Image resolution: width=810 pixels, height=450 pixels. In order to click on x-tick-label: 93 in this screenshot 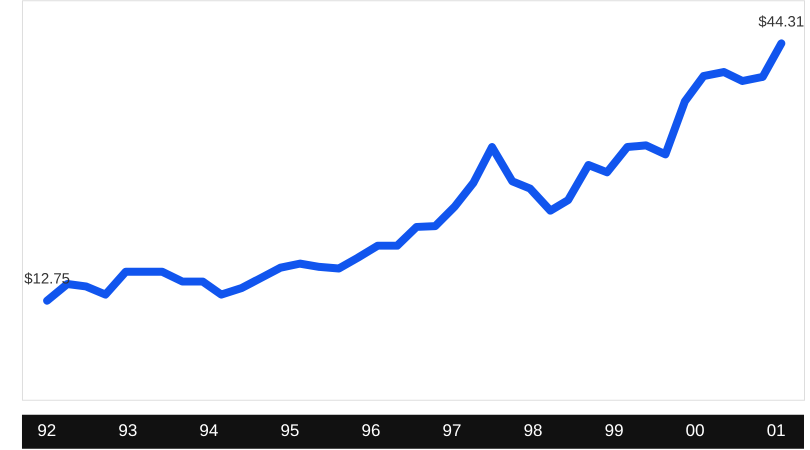, I will do `click(128, 430)`.